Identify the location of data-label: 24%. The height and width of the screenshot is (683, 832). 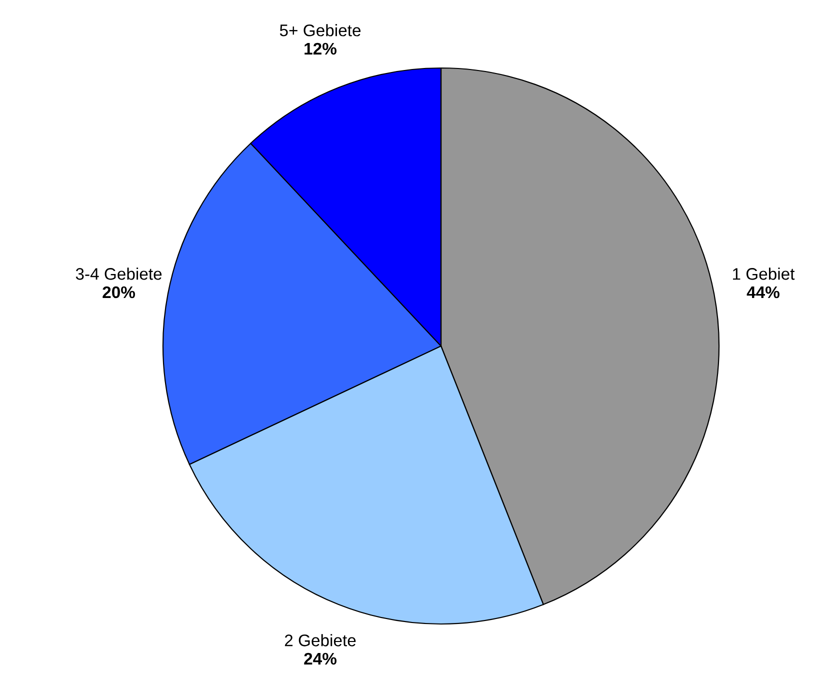
(320, 658).